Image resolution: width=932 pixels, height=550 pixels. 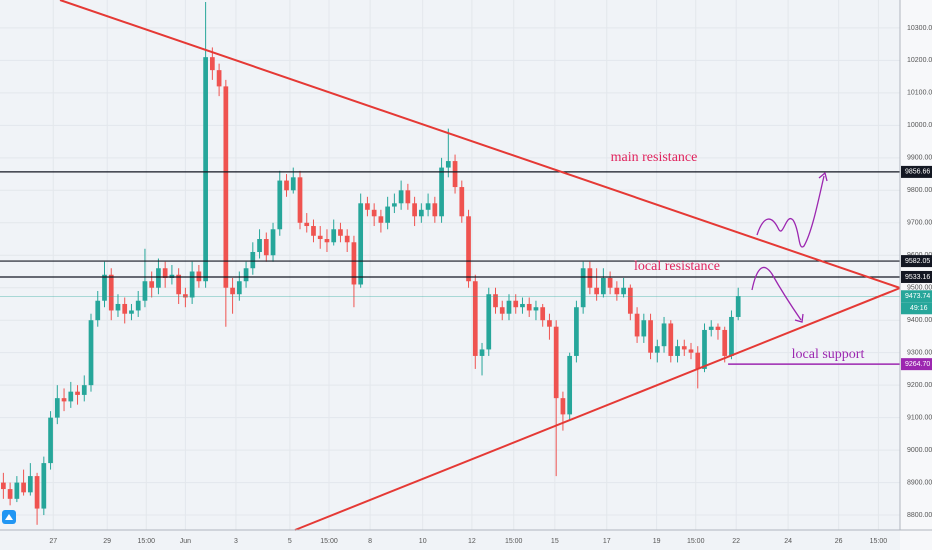 What do you see at coordinates (919, 482) in the screenshot?
I see `y-tick-label: 8900.00` at bounding box center [919, 482].